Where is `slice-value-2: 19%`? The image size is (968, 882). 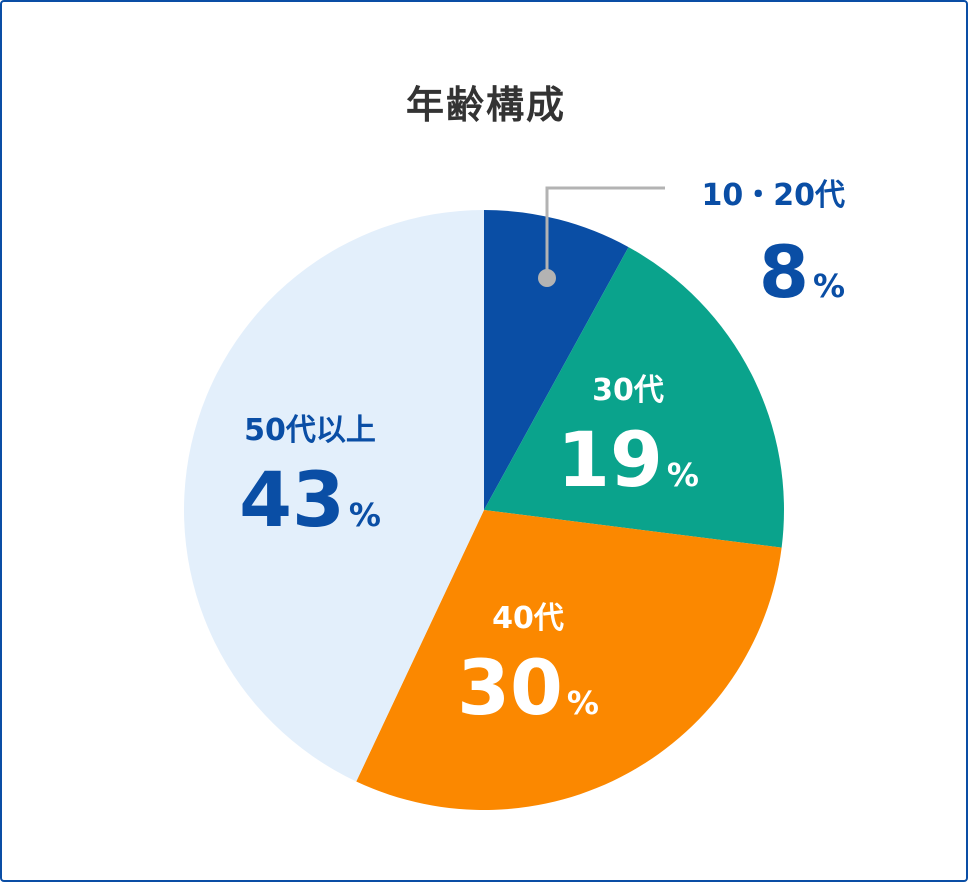 slice-value-2: 19% is located at coordinates (628, 459).